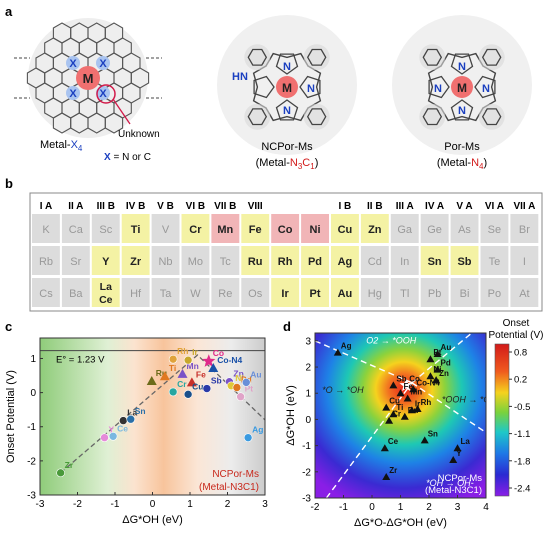  What do you see at coordinates (375, 206) in the screenshot?
I see `group-header: II B` at bounding box center [375, 206].